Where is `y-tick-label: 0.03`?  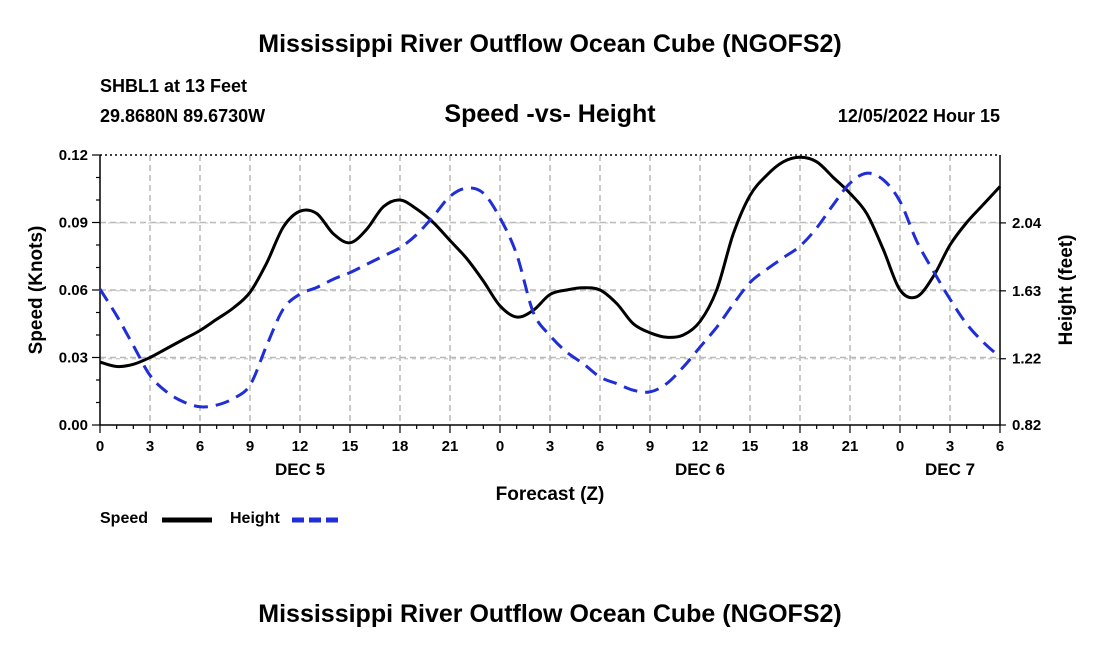
y-tick-label: 0.03 is located at coordinates (73, 358).